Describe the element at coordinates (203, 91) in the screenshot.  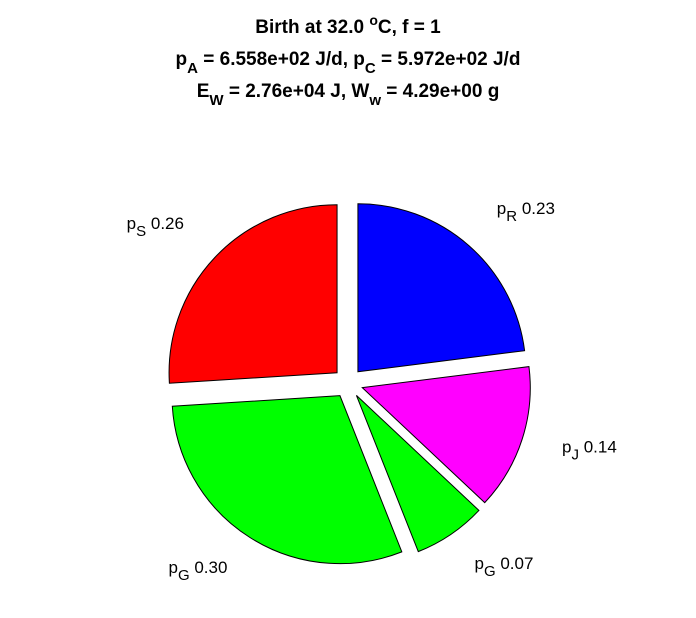
I see `title-segment: E` at that location.